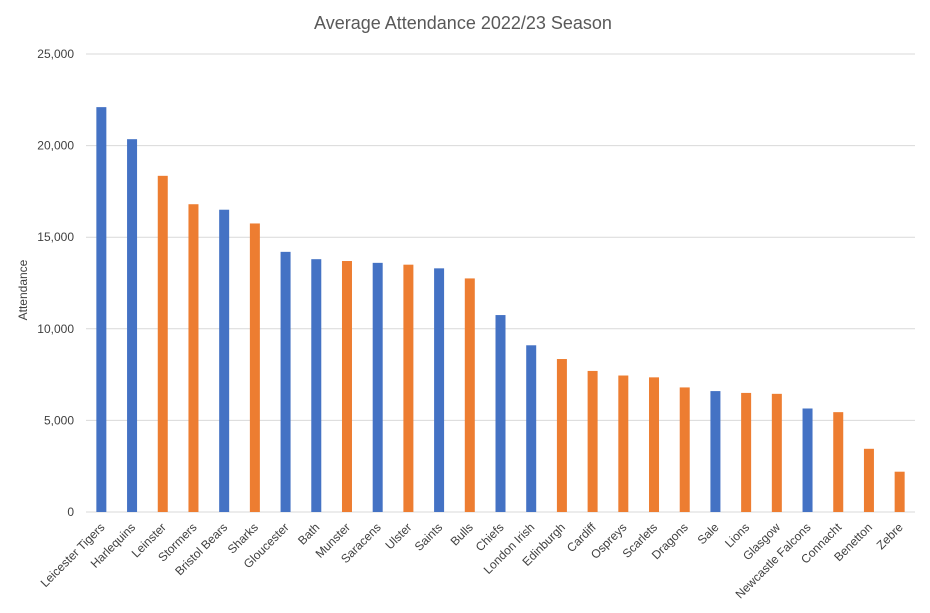  Describe the element at coordinates (55, 146) in the screenshot. I see `y-tick-label: 20,000` at that location.